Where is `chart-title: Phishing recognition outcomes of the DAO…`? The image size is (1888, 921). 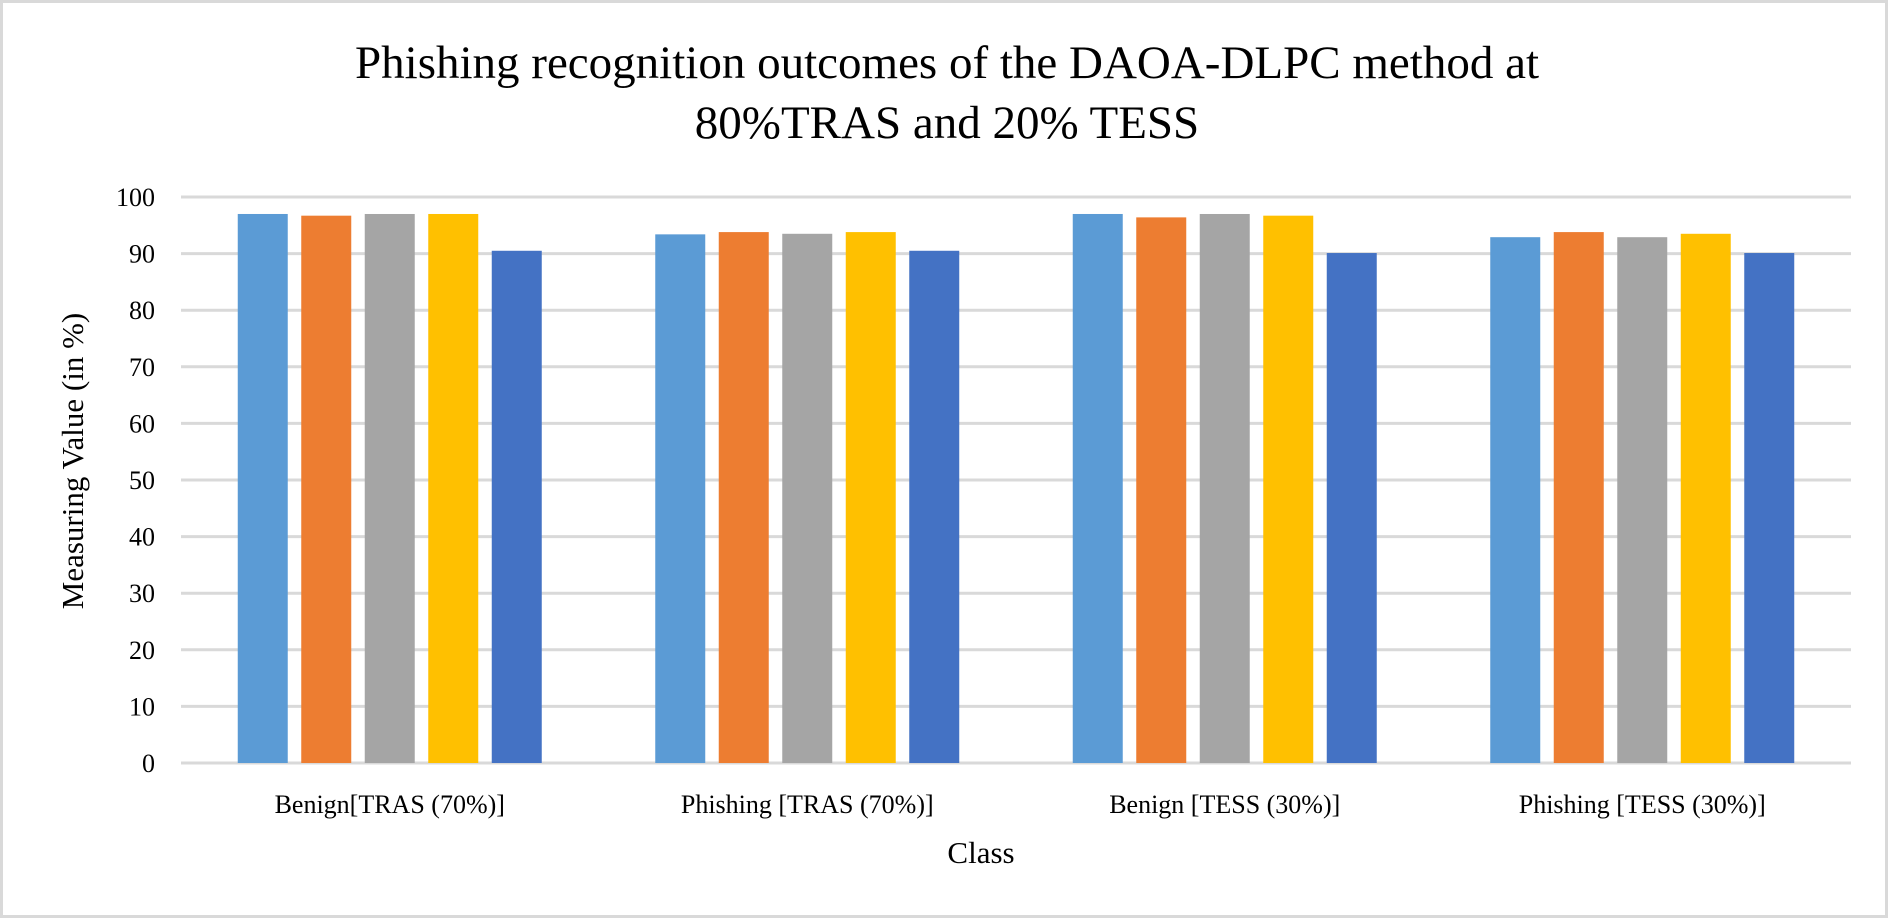
chart-title: Phishing recognition outcomes of the DAO… is located at coordinates (947, 93).